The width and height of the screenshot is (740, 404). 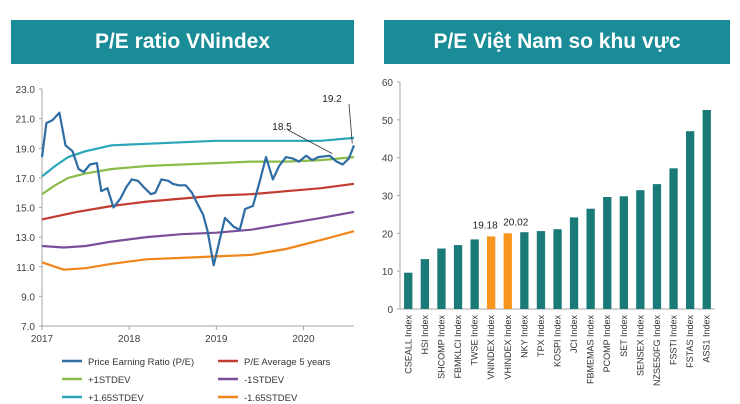 I want to click on left-chart-title: P/E ratio VNindex, so click(x=182, y=41).